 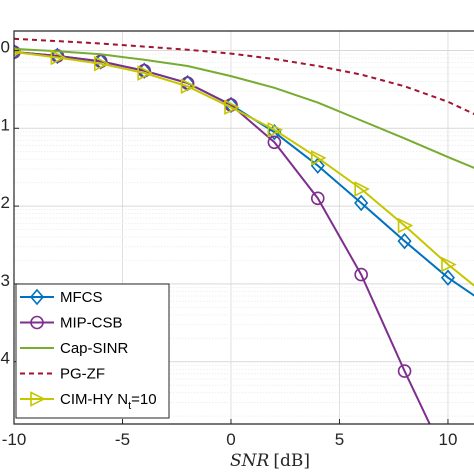 I want to click on legend-entry: MFCS, so click(x=61, y=297).